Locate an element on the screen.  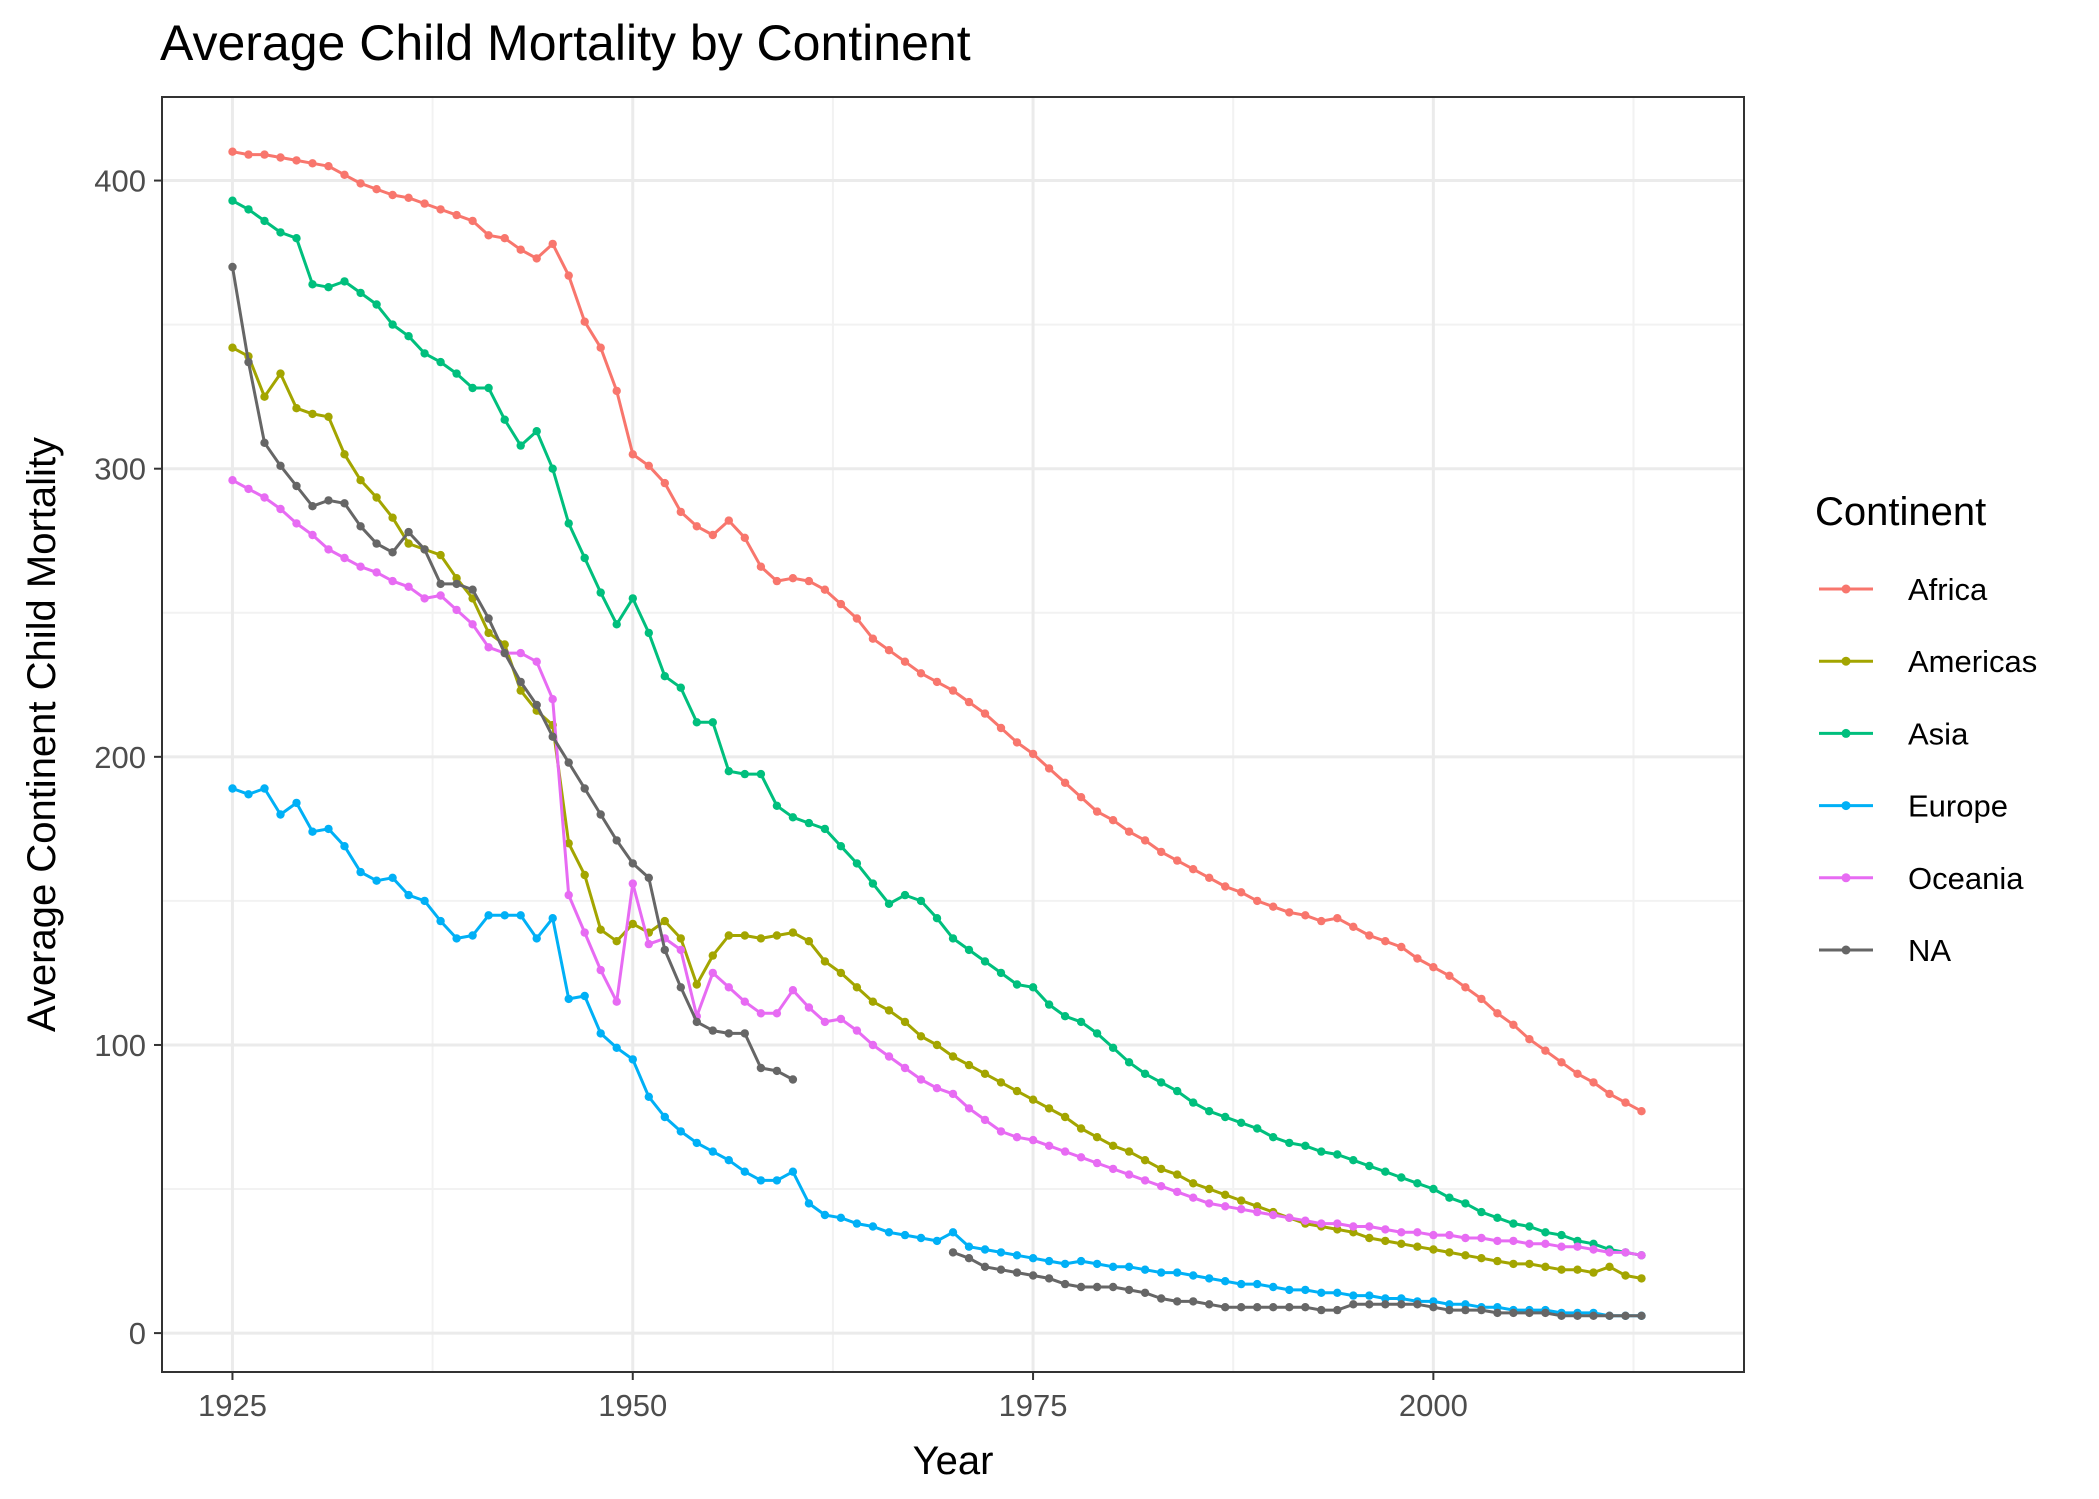
legend-label: Europe is located at coordinates (1958, 806).